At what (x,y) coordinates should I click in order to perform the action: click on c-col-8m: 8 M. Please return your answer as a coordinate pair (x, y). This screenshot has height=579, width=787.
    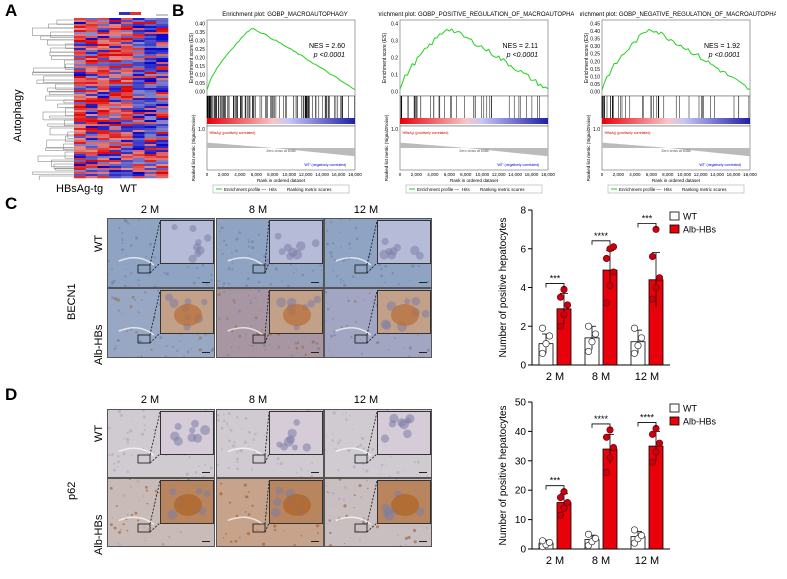
    Looking at the image, I should click on (258, 210).